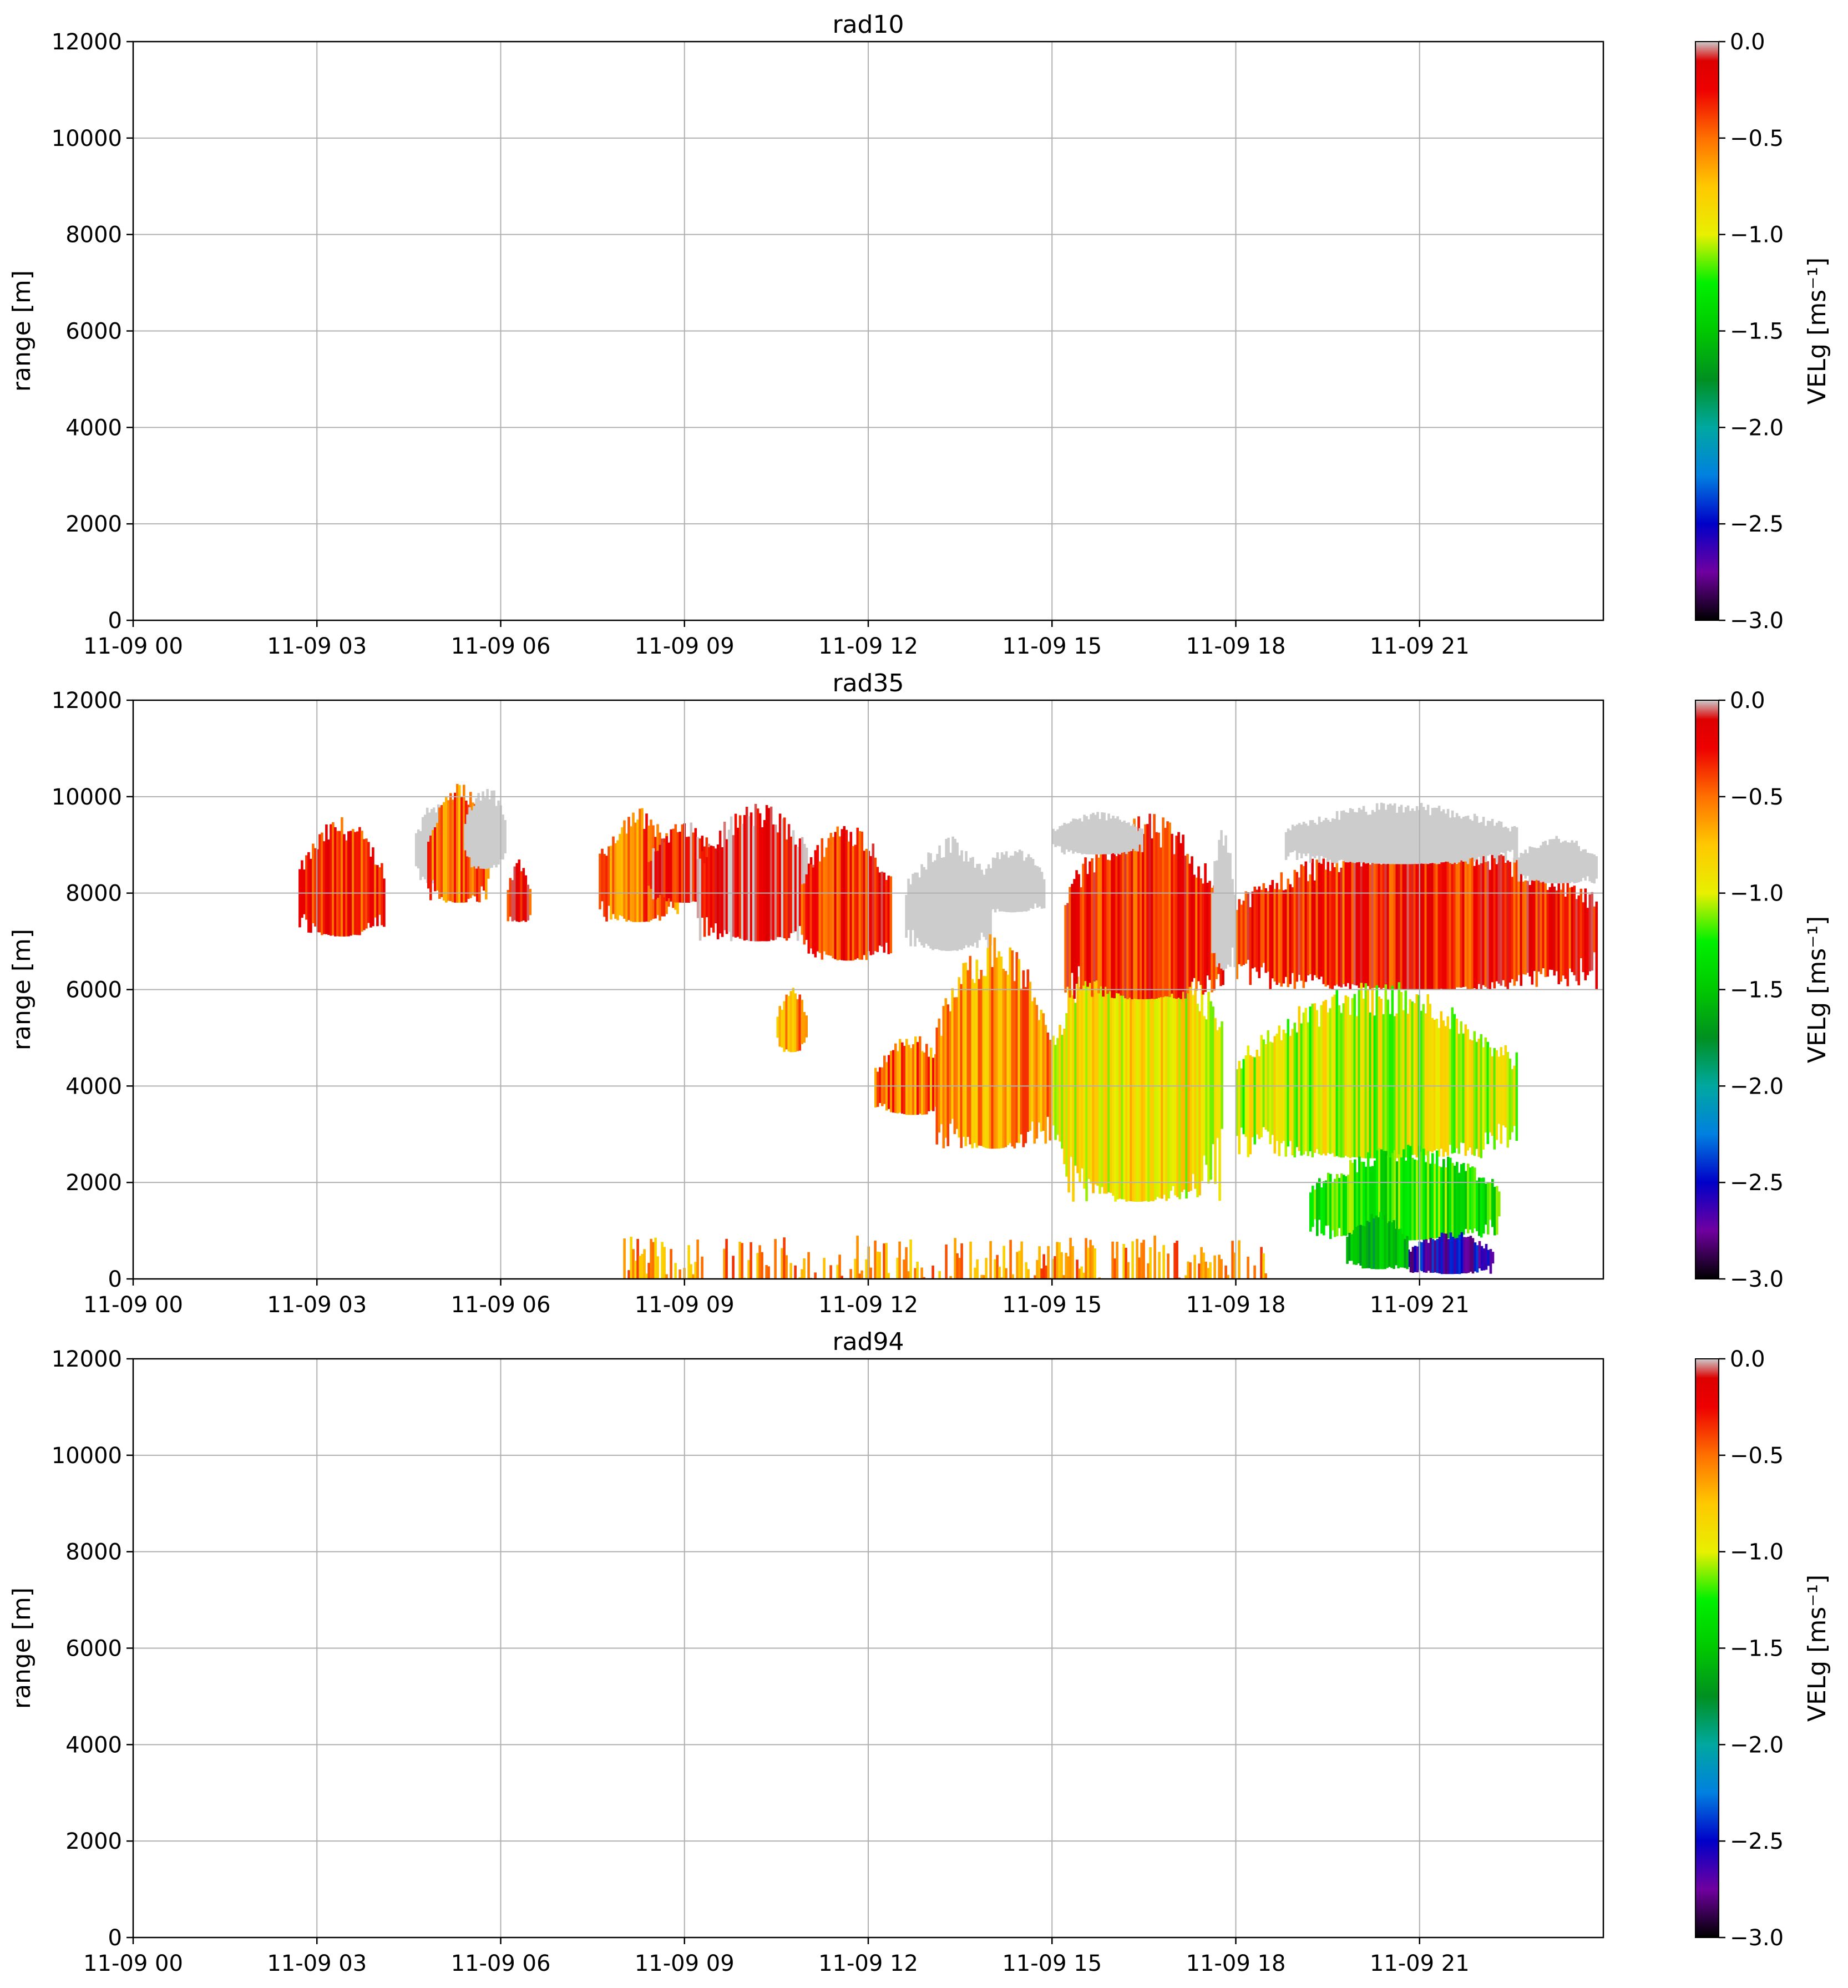 This screenshot has height=1988, width=1848. Describe the element at coordinates (501, 646) in the screenshot. I see `x-tick-label: 11-09 06` at that location.